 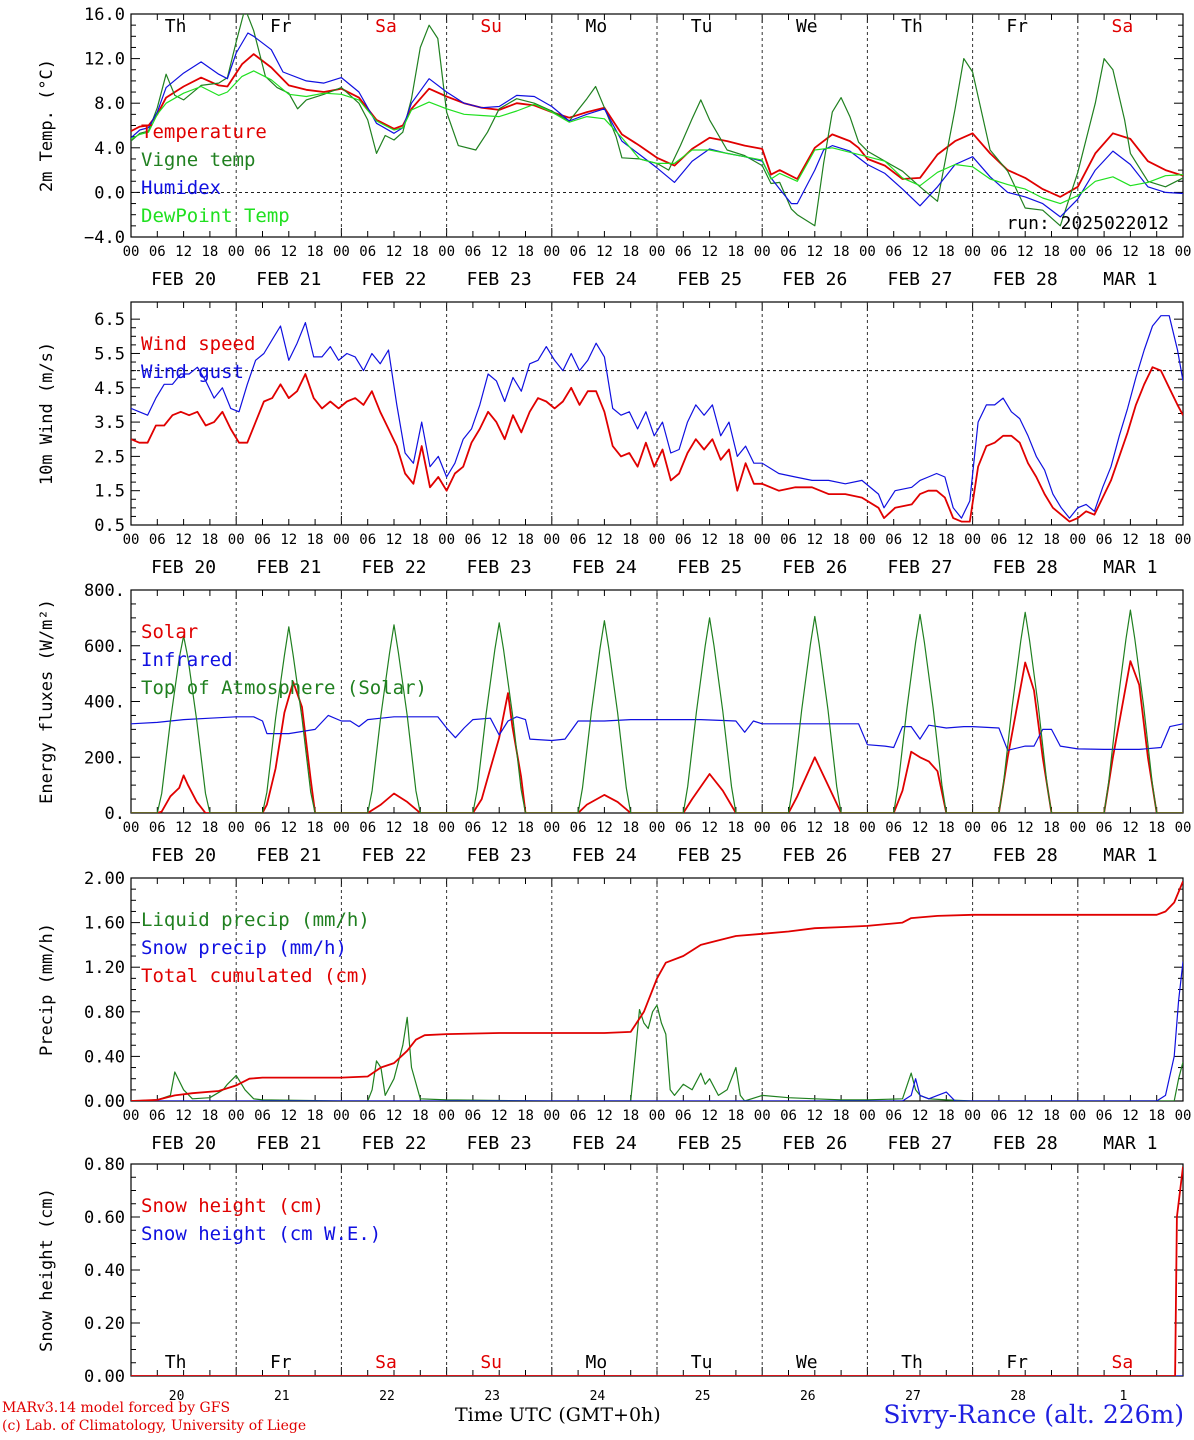 I want to click on weekday-label: Mo, so click(x=597, y=1362).